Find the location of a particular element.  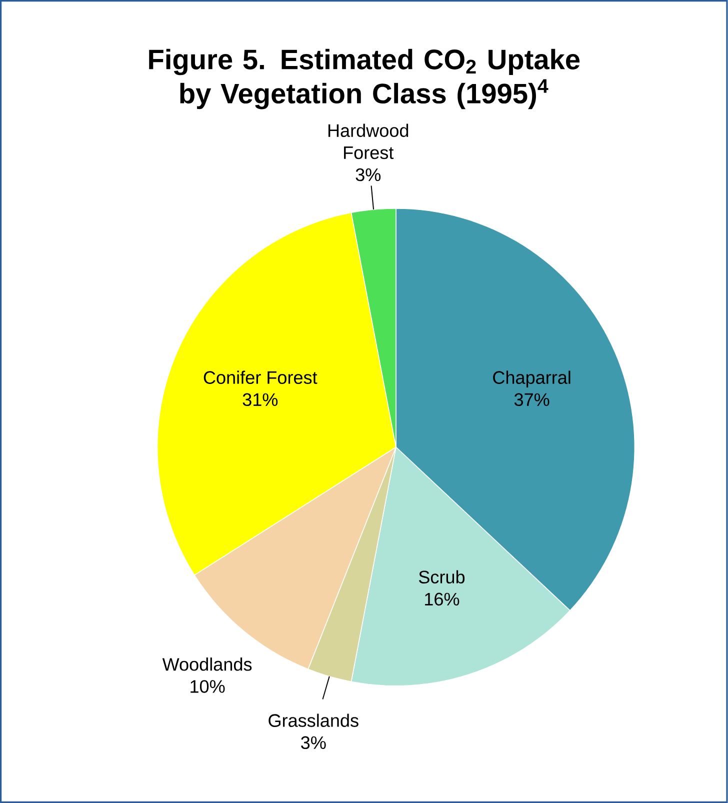

data-label: 31% is located at coordinates (260, 399).